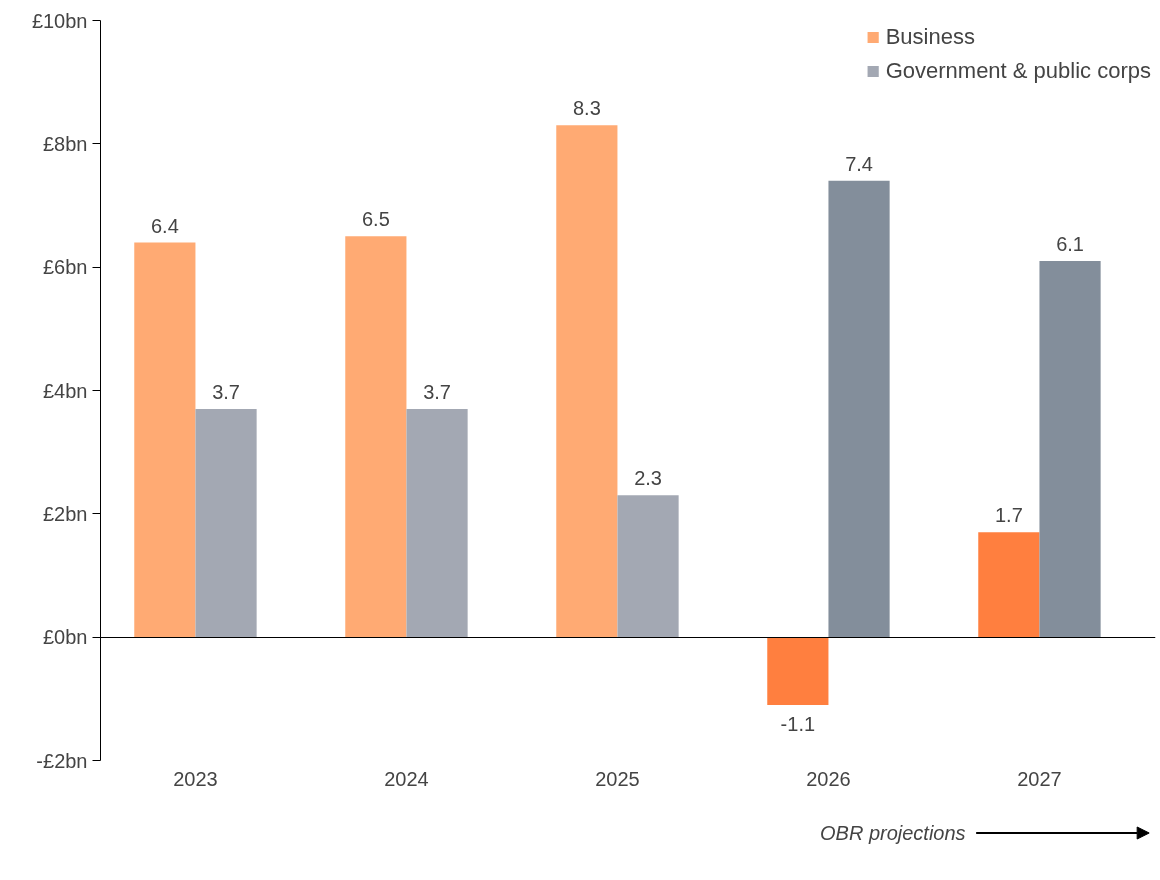 The height and width of the screenshot is (880, 1160). What do you see at coordinates (65, 637) in the screenshot?
I see `y-tick-label: £0bn` at bounding box center [65, 637].